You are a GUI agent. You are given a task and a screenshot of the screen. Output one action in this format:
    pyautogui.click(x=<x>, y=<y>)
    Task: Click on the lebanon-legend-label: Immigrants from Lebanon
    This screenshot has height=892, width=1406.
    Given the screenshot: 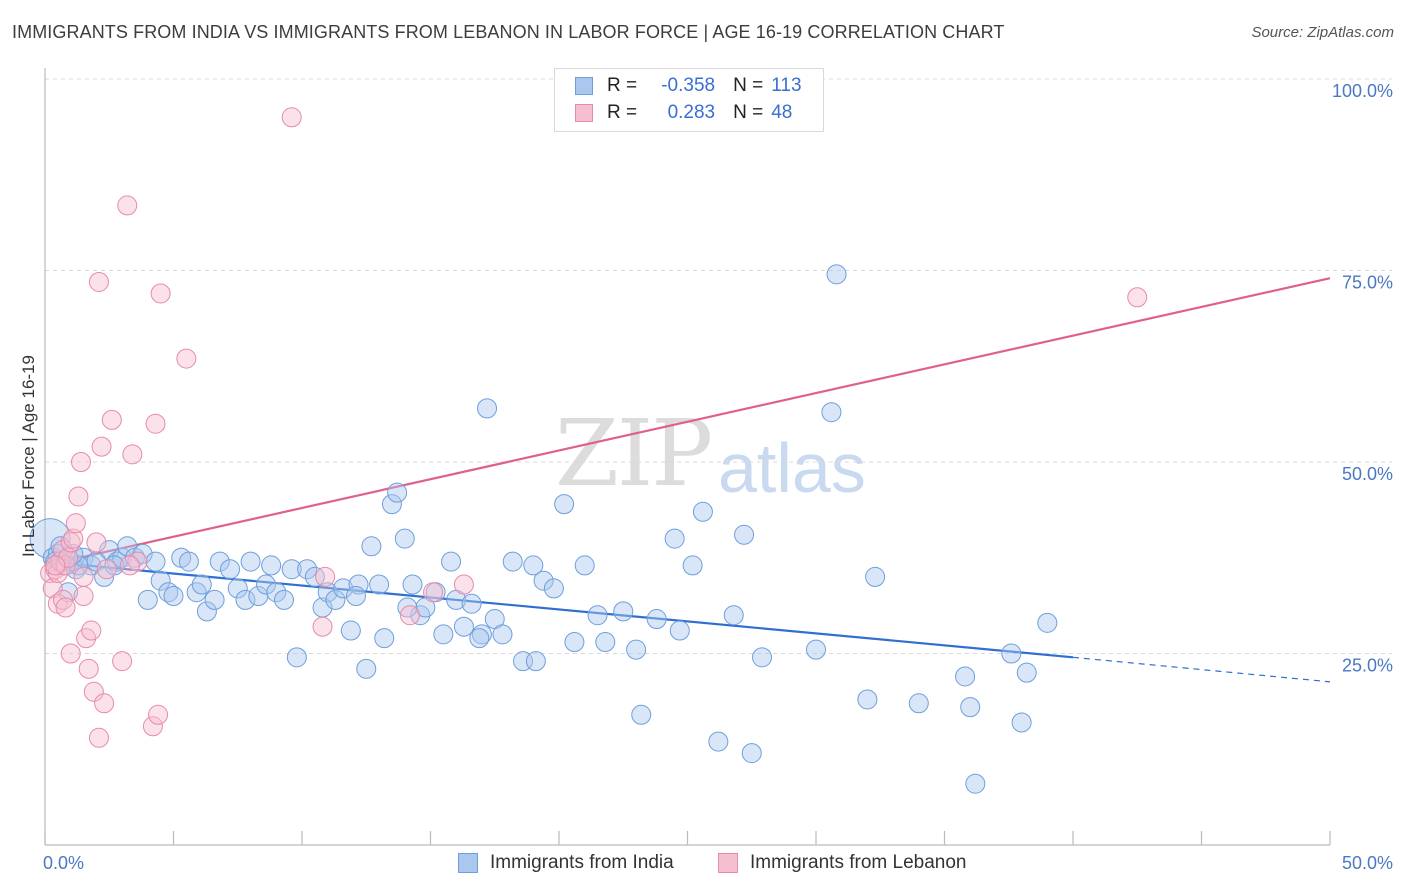 What is the action you would take?
    pyautogui.click(x=858, y=862)
    